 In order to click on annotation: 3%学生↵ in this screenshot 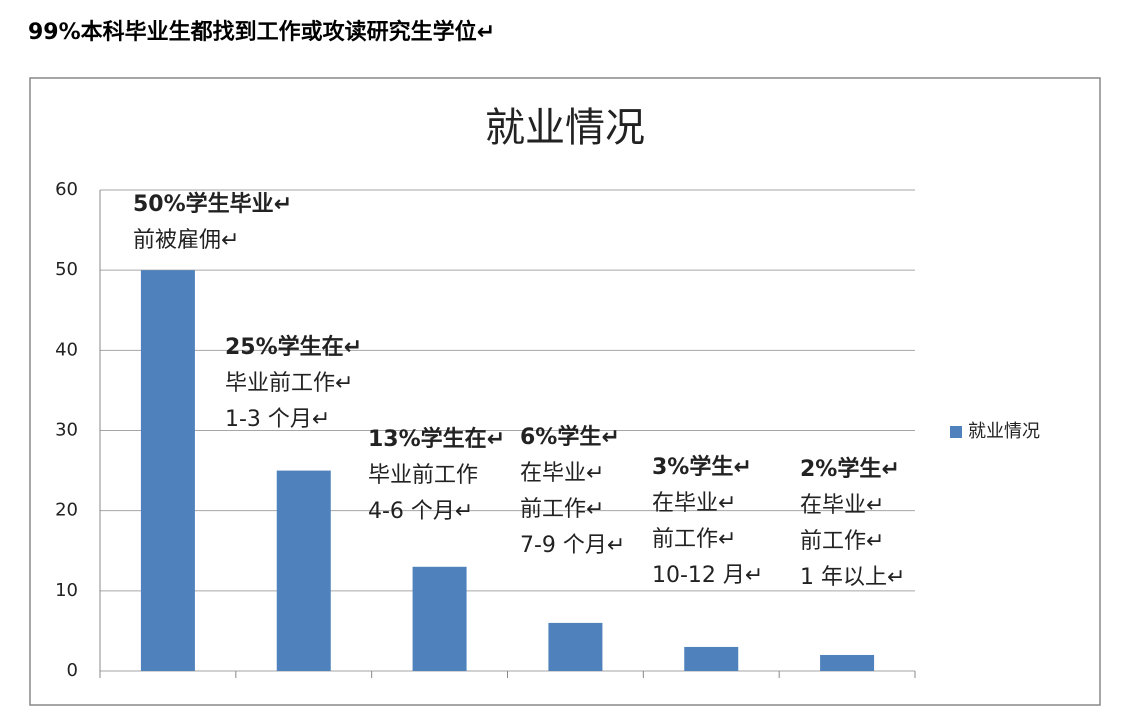, I will do `click(702, 467)`.